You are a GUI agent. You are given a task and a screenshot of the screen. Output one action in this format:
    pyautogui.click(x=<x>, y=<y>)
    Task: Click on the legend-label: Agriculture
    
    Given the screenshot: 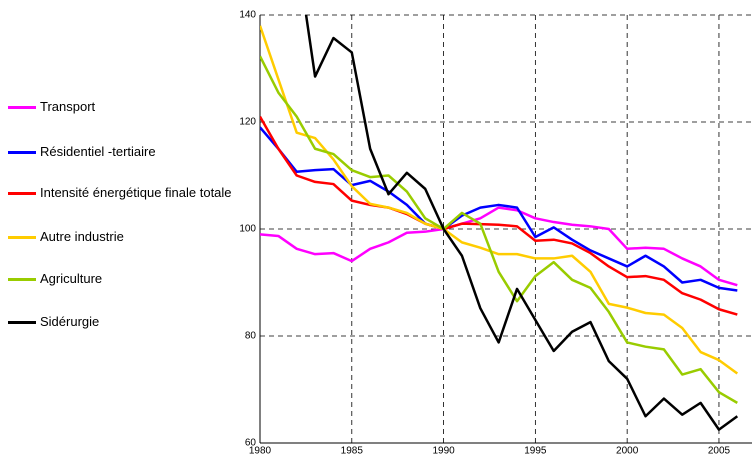 What is the action you would take?
    pyautogui.click(x=71, y=278)
    